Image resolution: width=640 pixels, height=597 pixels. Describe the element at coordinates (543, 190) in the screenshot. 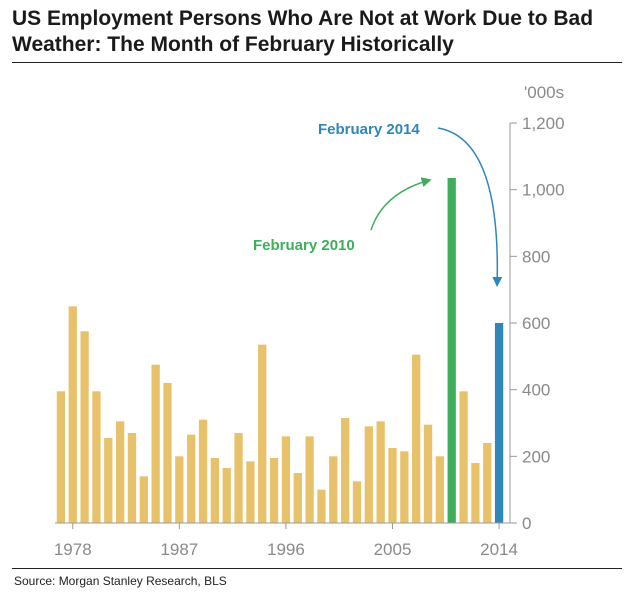

I see `y-tick-label: 1,000` at that location.